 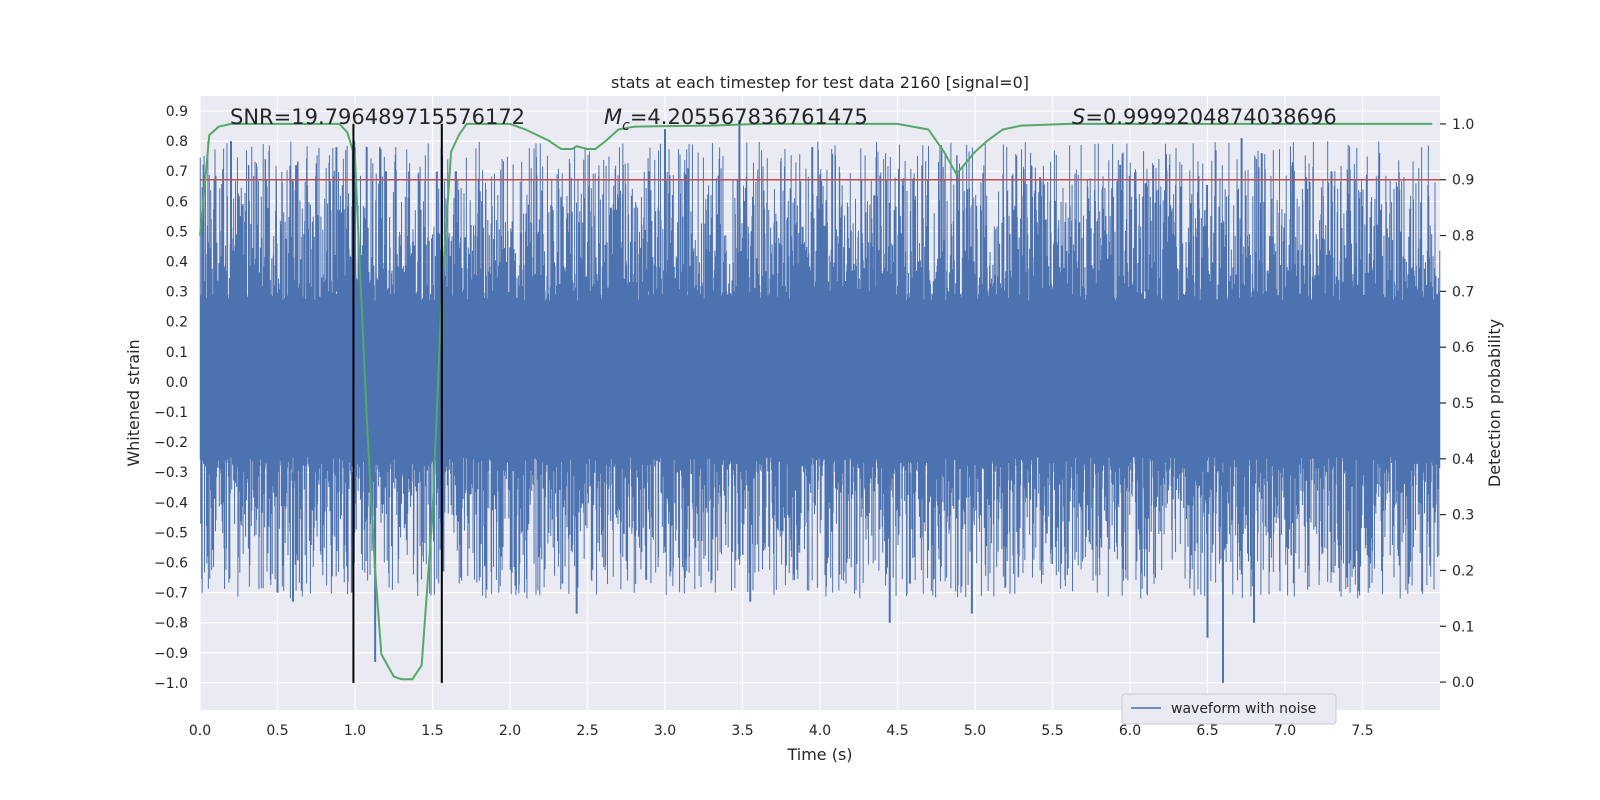 I want to click on x-tick-label: 6.5, so click(x=1207, y=731).